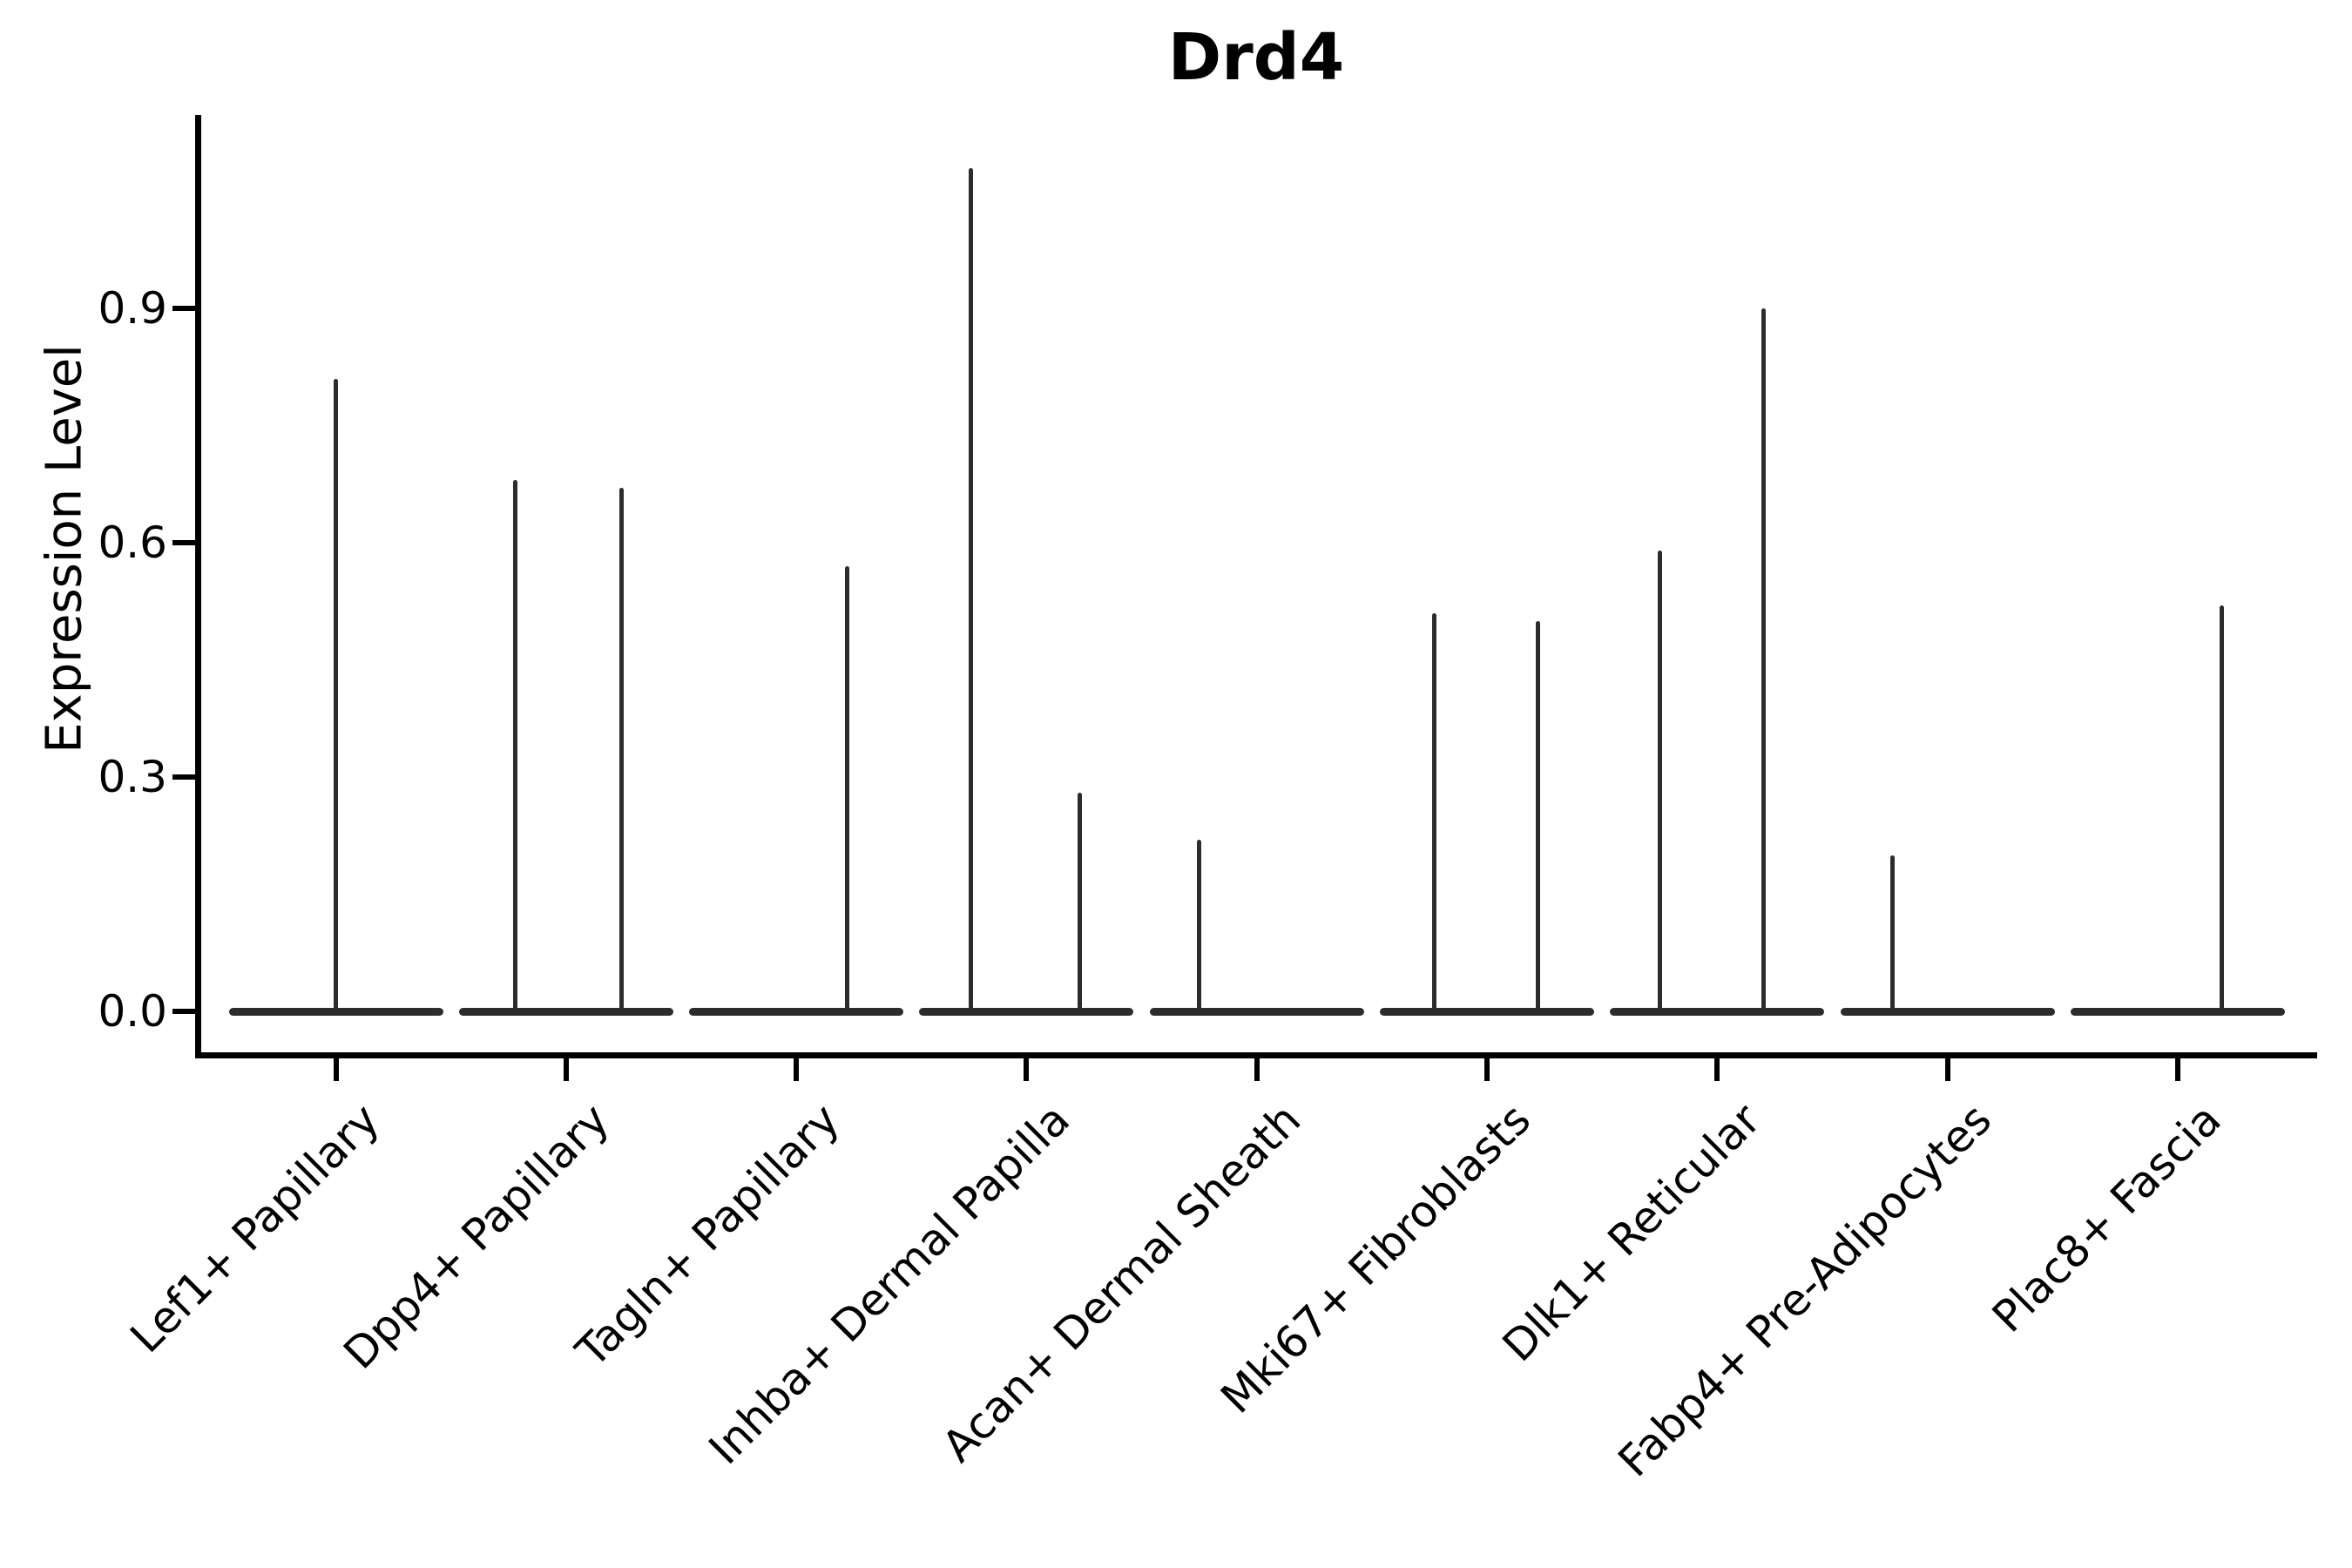 This screenshot has height=1568, width=2352. Describe the element at coordinates (132, 1012) in the screenshot. I see `y-tick-label: 0.0` at that location.